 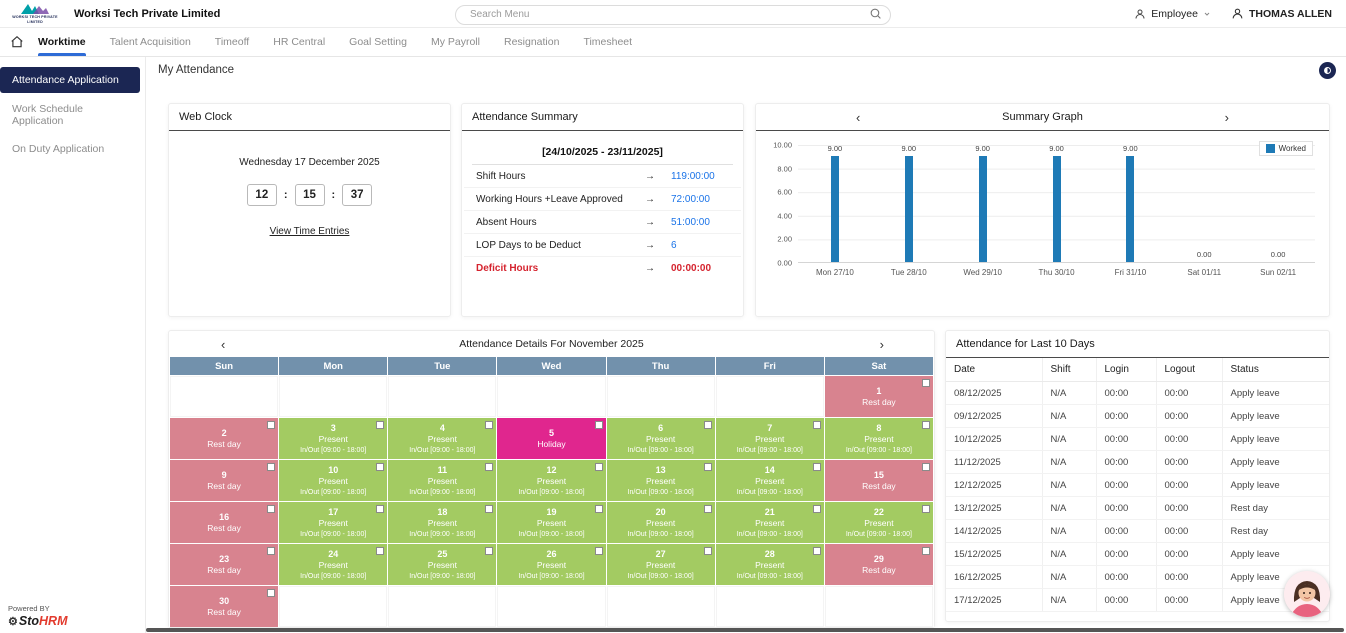 I want to click on day-number: 23, so click(x=224, y=558).